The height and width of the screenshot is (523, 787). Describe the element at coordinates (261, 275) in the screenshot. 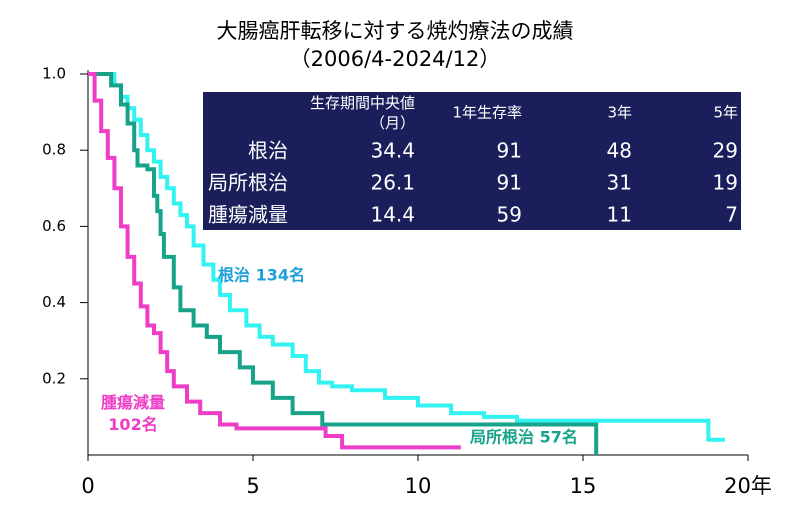

I see `series-label: 根治 134名` at that location.